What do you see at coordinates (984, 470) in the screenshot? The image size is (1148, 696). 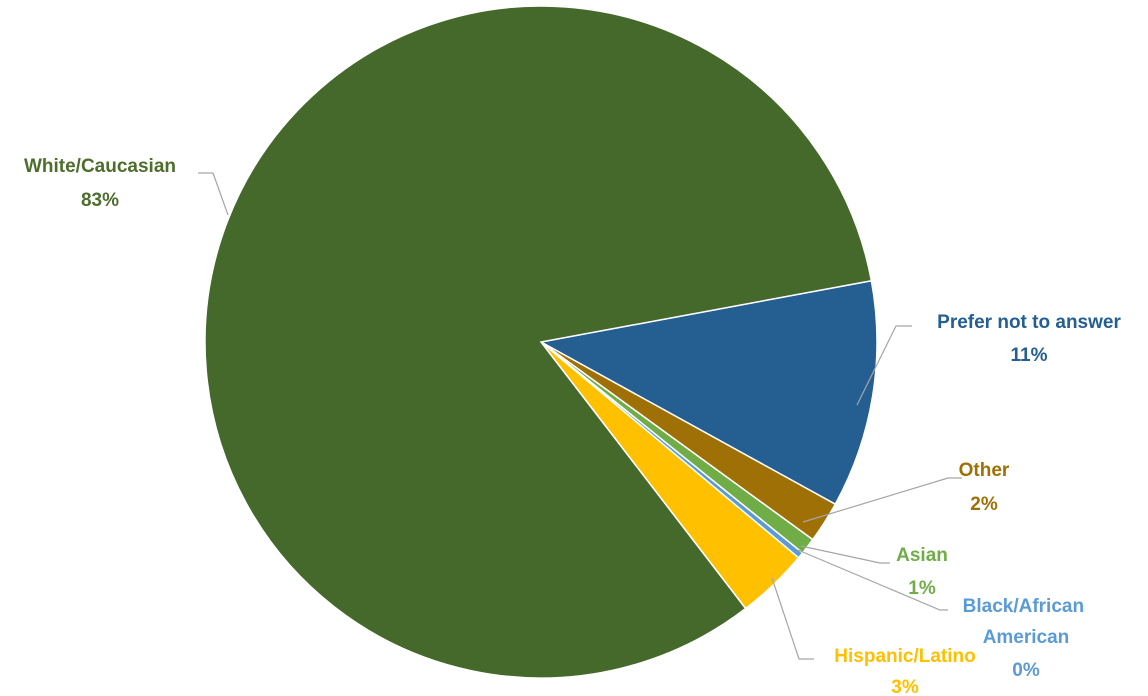 I see `label-other-name: Other` at bounding box center [984, 470].